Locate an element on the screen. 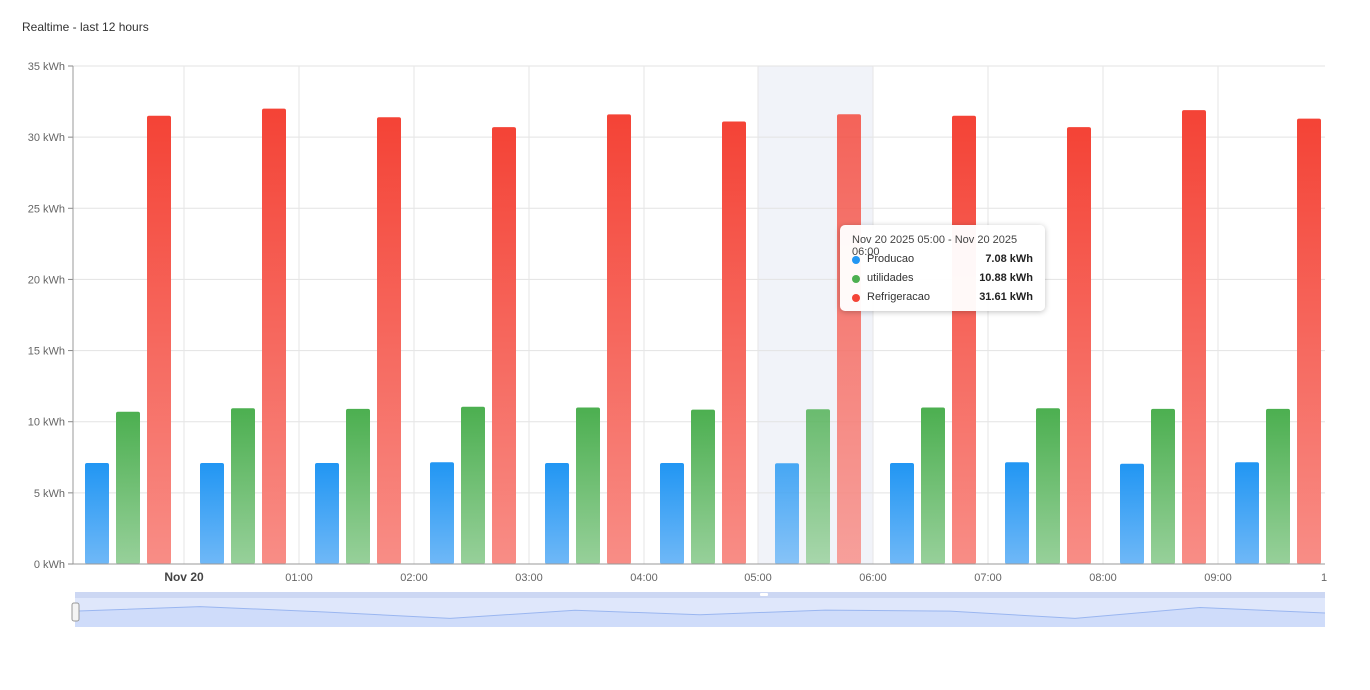  tooltip-series-value: 7.08 kWh is located at coordinates (1009, 259).